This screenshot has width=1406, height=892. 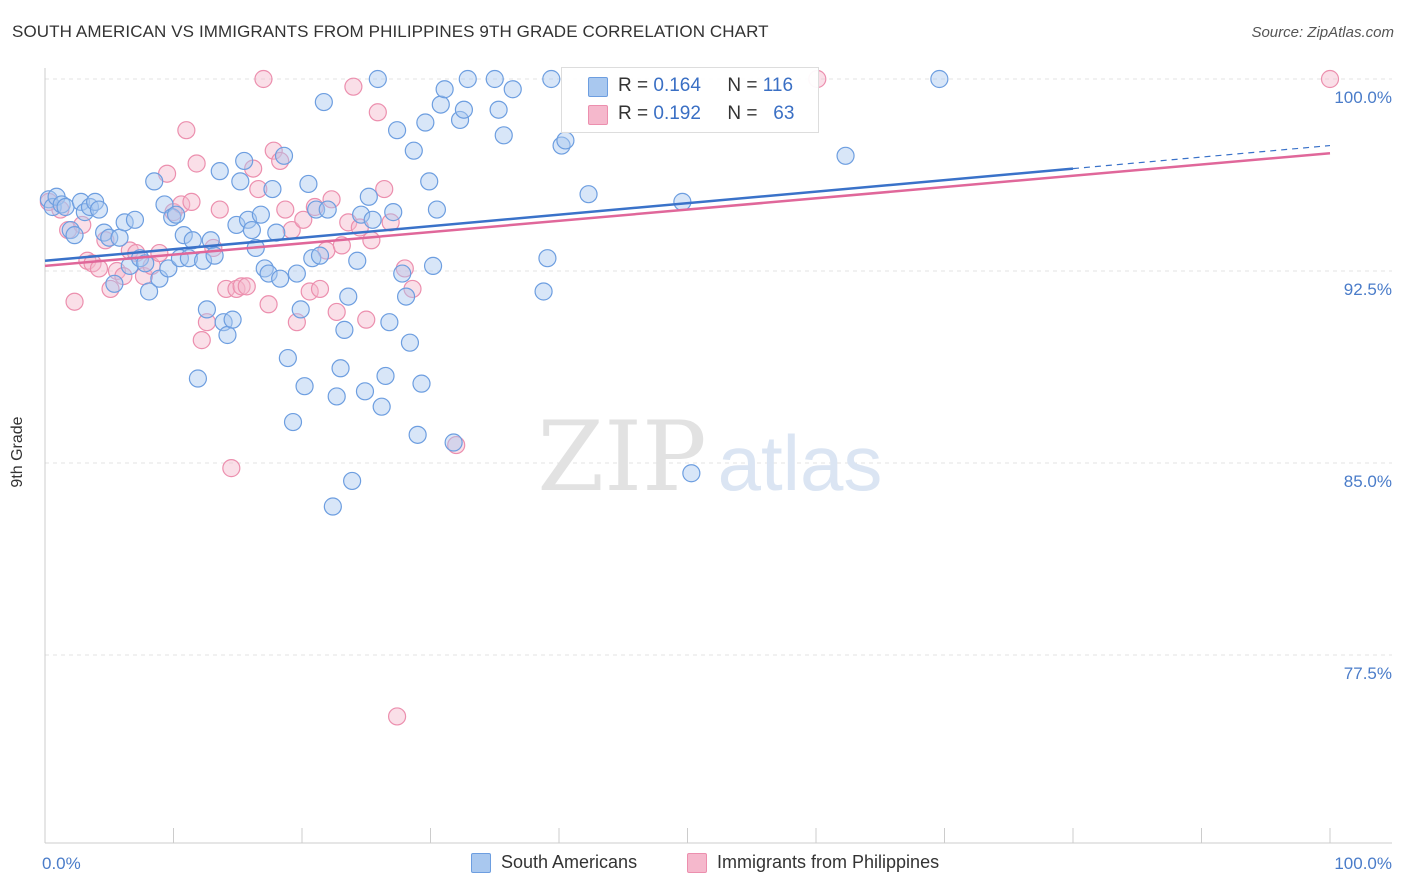 I want to click on y-tick-label: 100.0%, so click(x=1363, y=97).